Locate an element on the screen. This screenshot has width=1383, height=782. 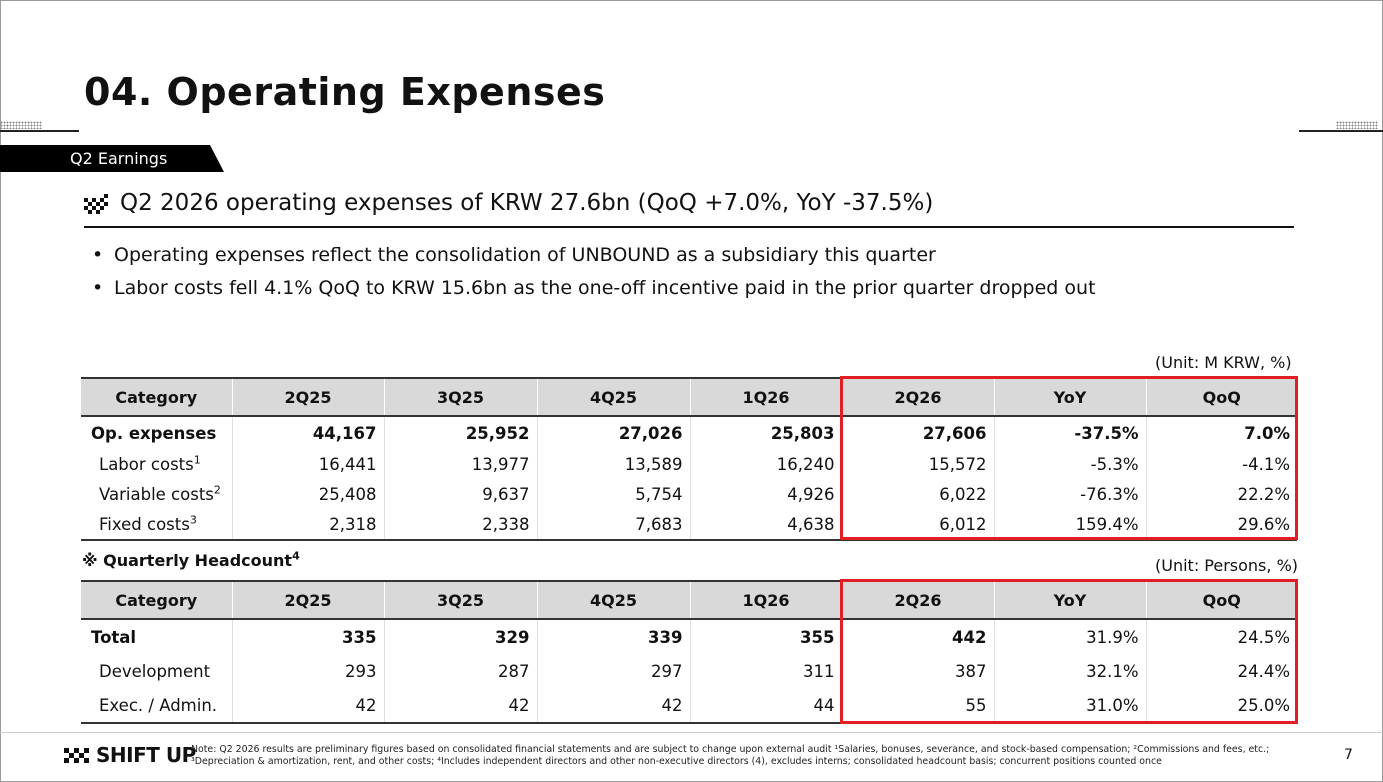
section-tag: Q2 Earnings is located at coordinates (112, 158).